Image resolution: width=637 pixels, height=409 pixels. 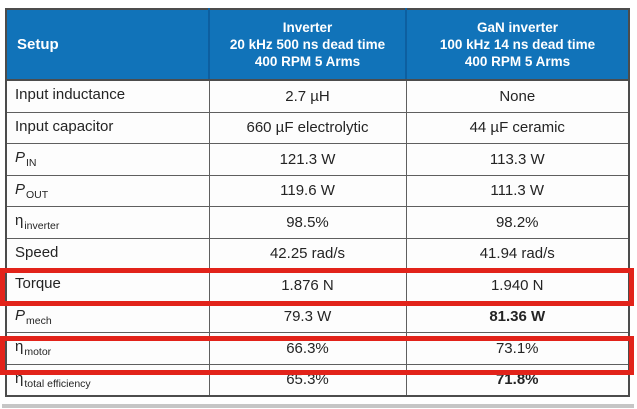 I want to click on row-label-subscript: total efficiency, so click(x=57, y=383).